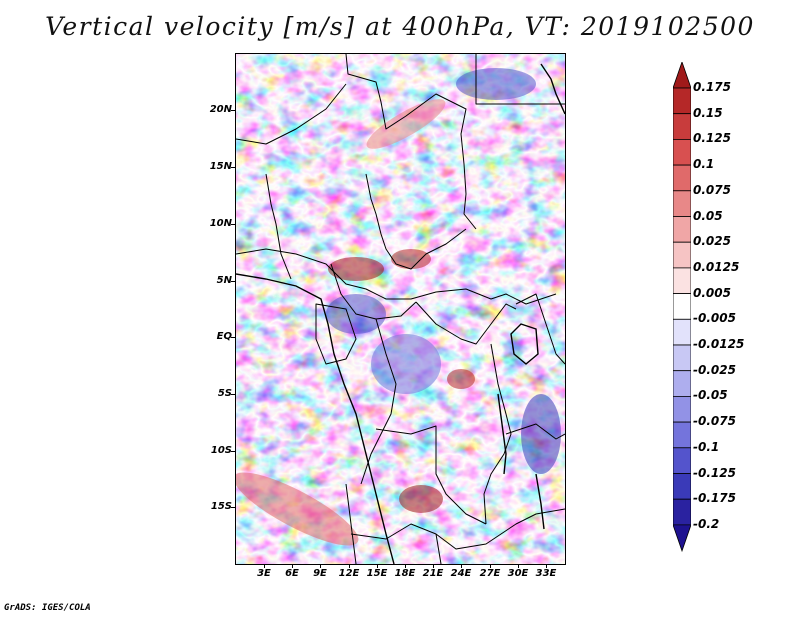  What do you see at coordinates (708, 215) in the screenshot?
I see `colorbar-label: 0.05` at bounding box center [708, 215].